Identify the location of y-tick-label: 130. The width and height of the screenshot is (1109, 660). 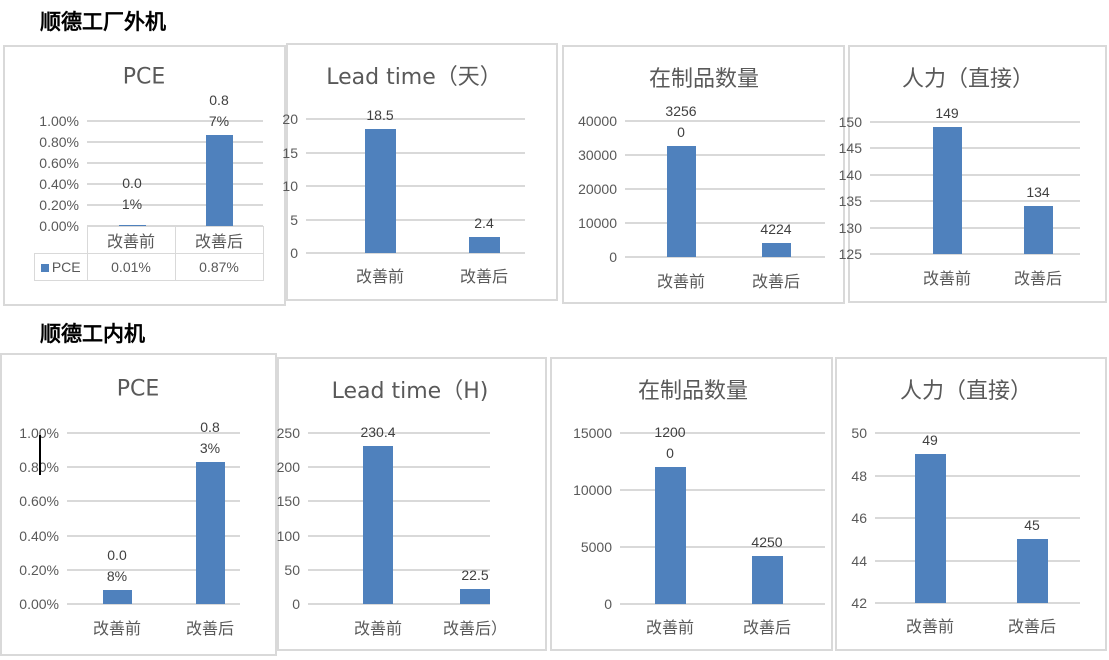
(850, 227).